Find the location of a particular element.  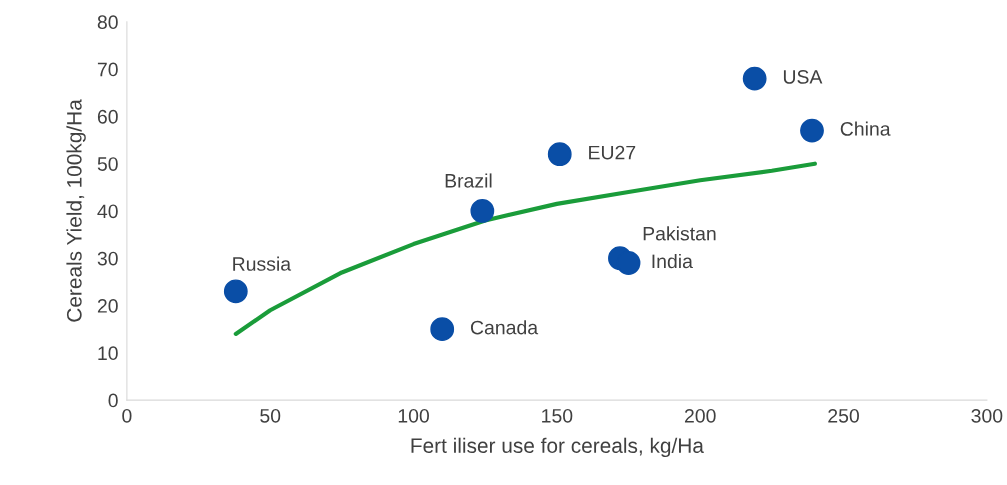

annotation: EU27 is located at coordinates (612, 152).